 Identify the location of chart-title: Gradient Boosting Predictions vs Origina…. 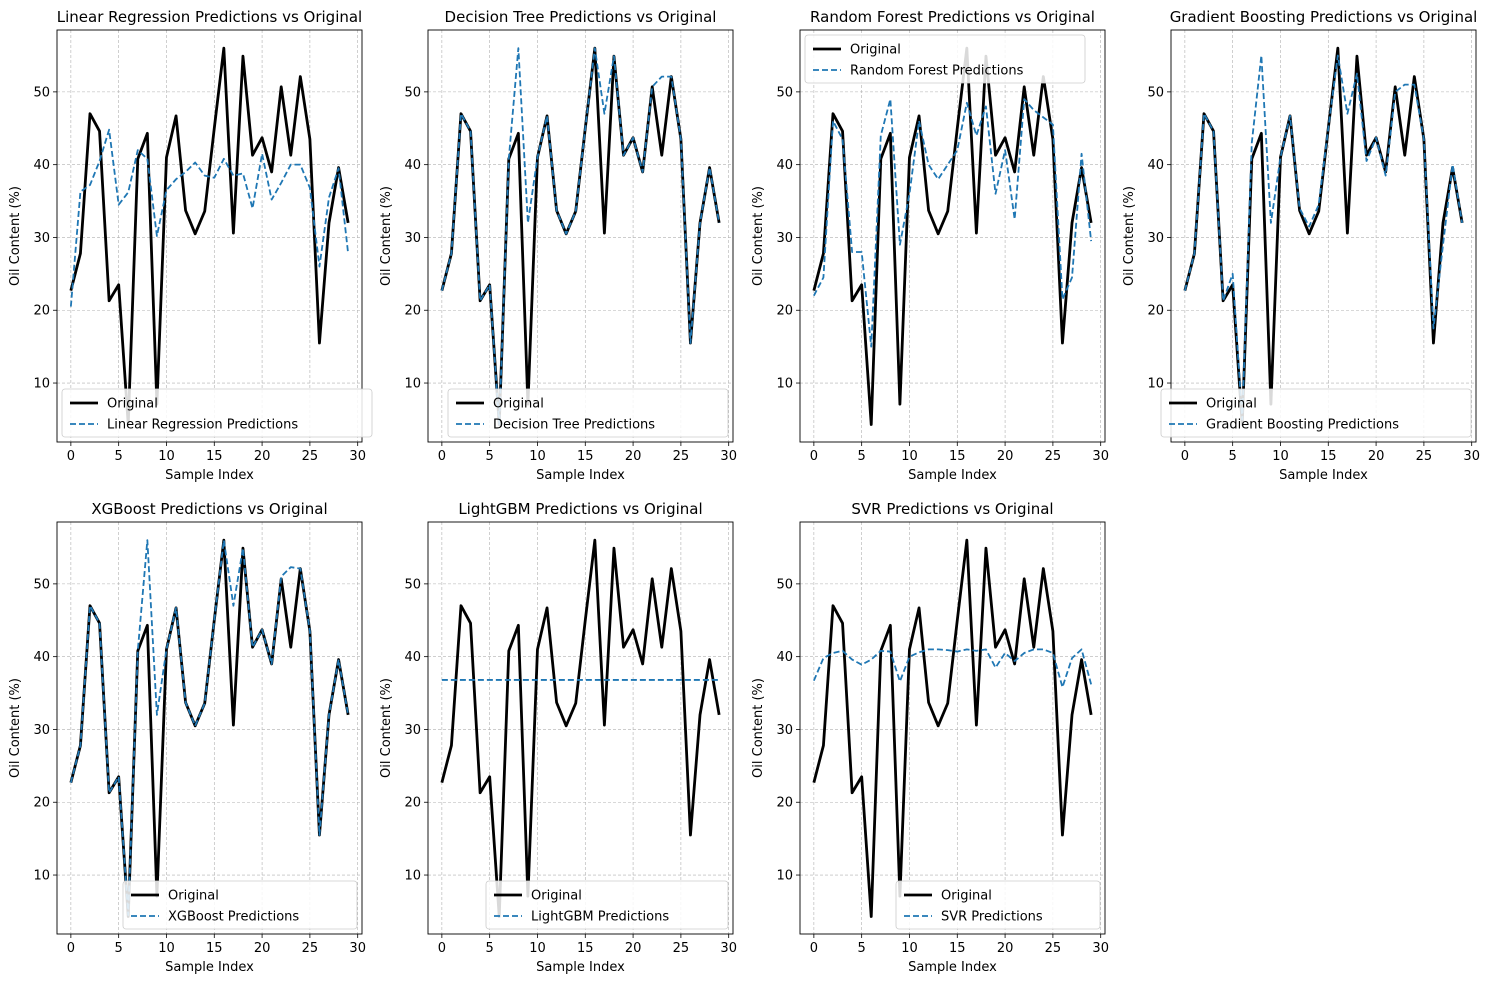
(1324, 17).